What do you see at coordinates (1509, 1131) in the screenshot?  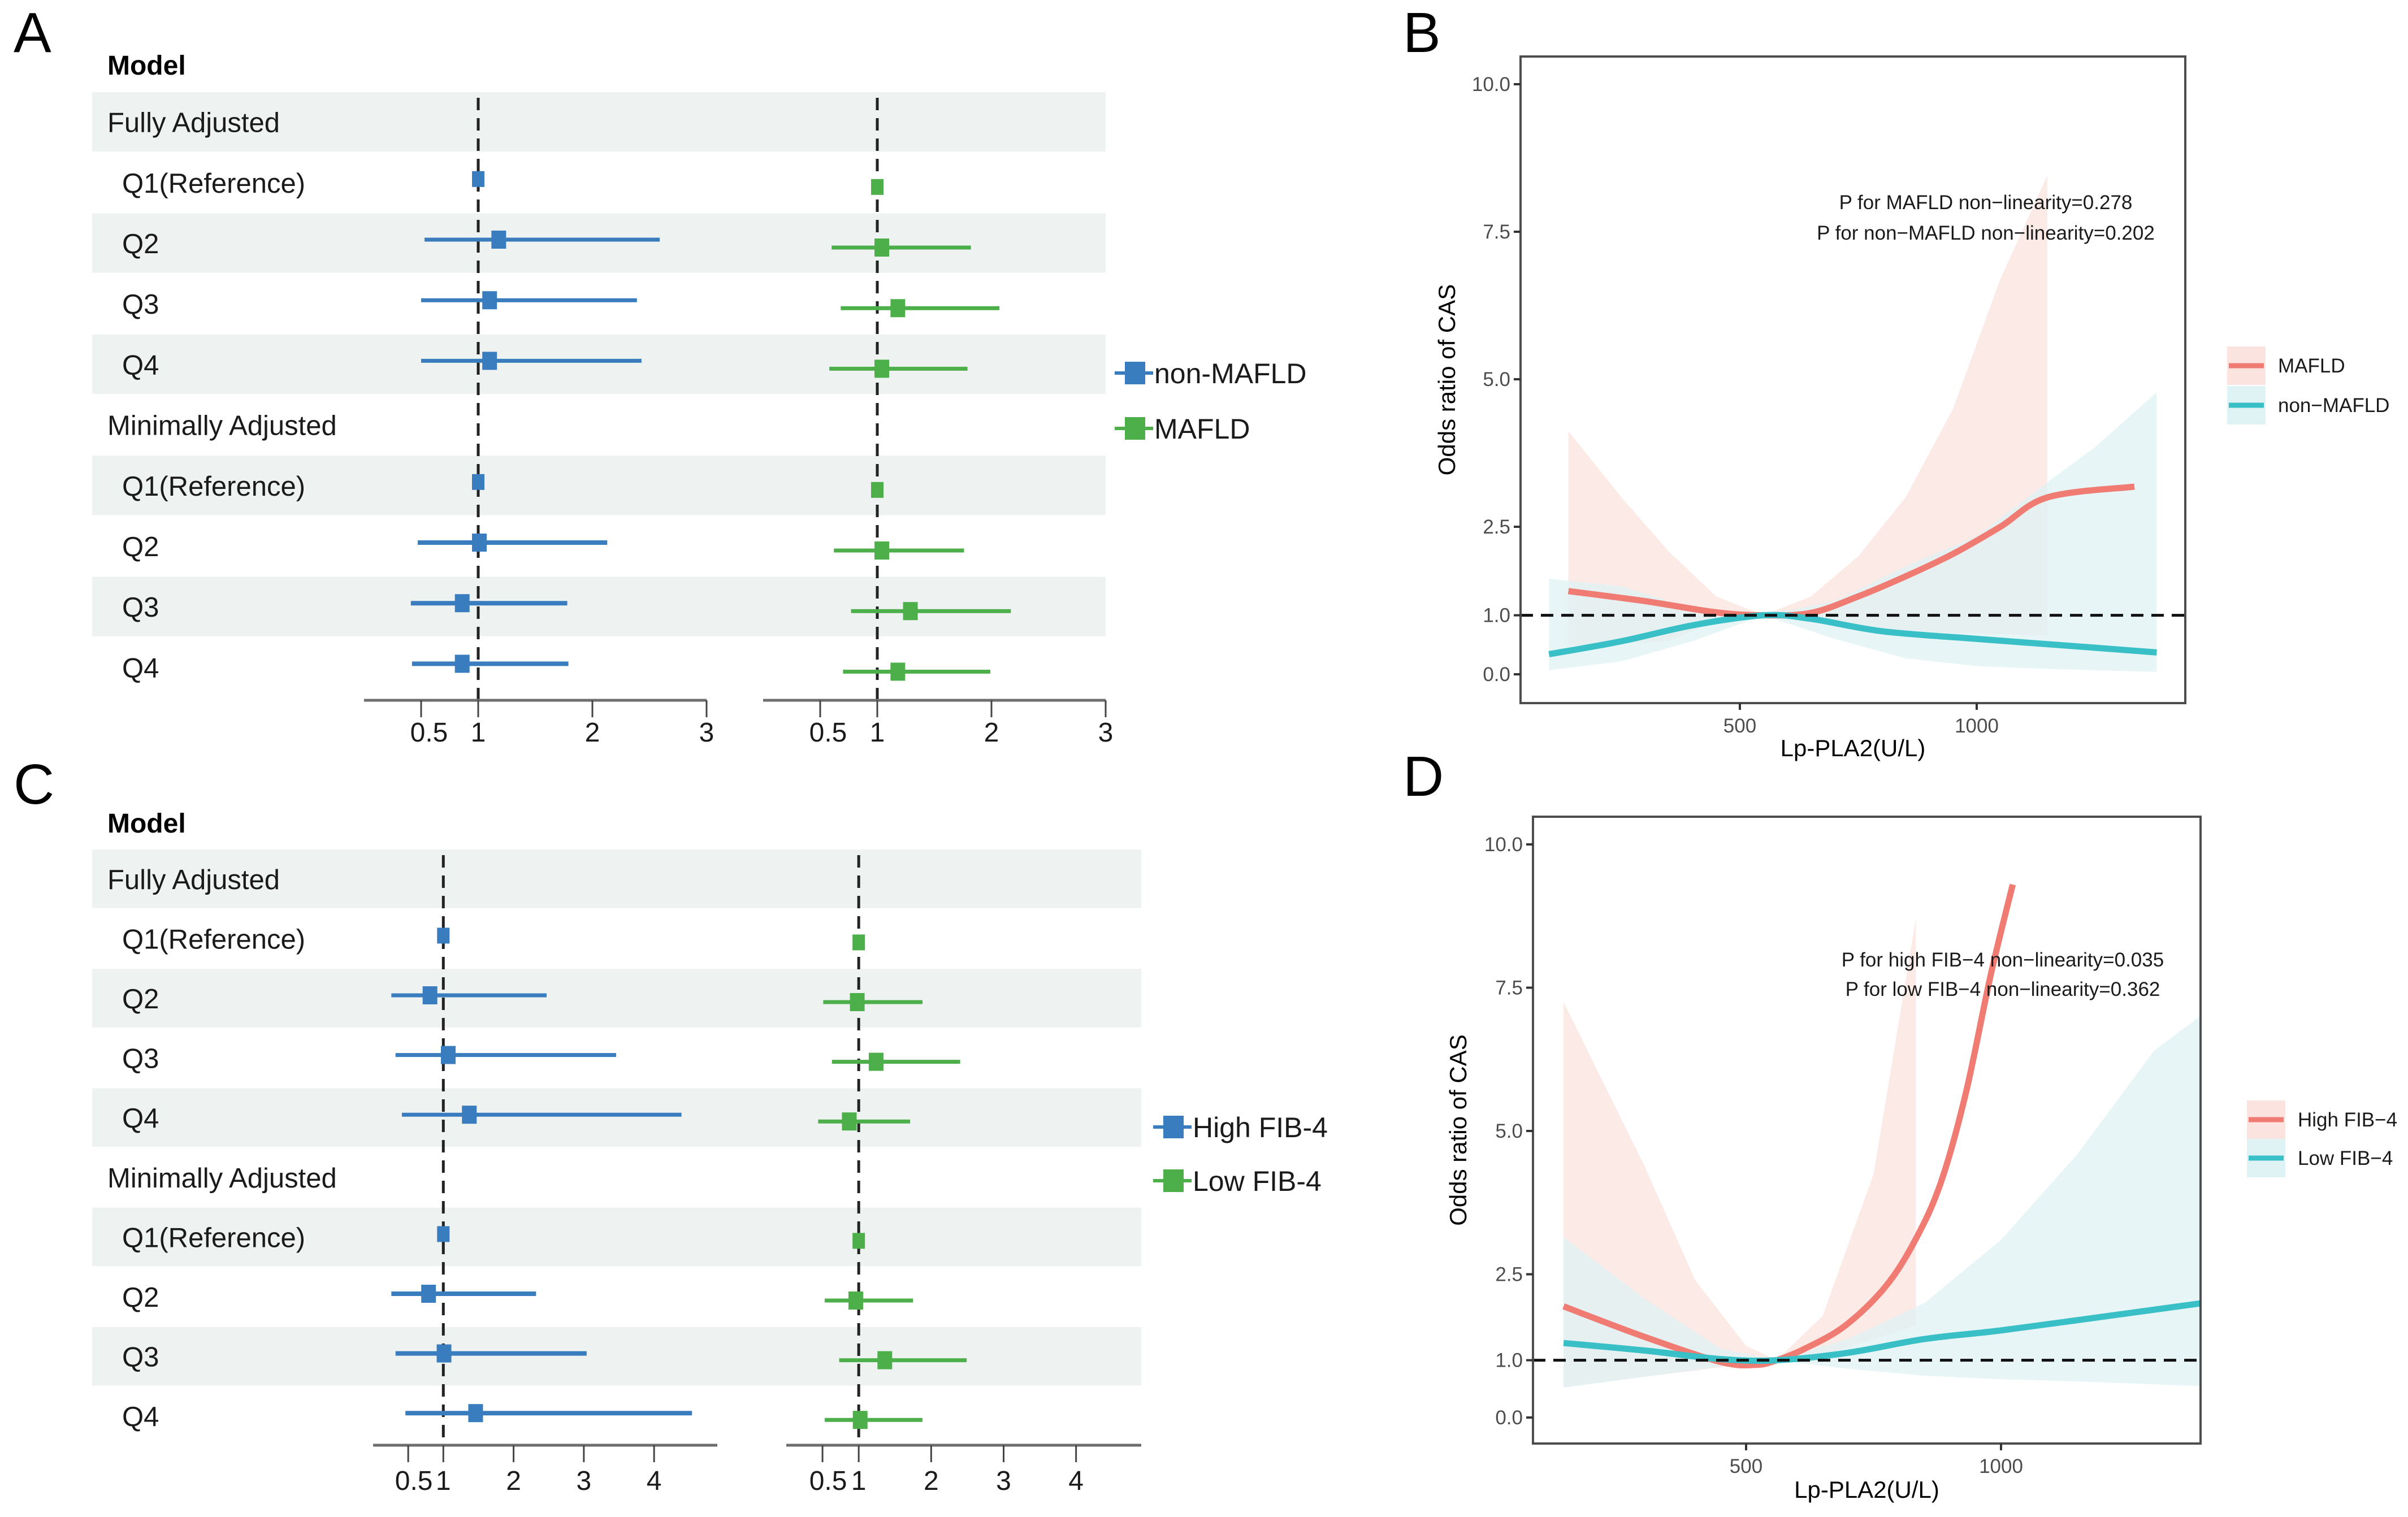 I see `y-tick-label: 5.0` at bounding box center [1509, 1131].